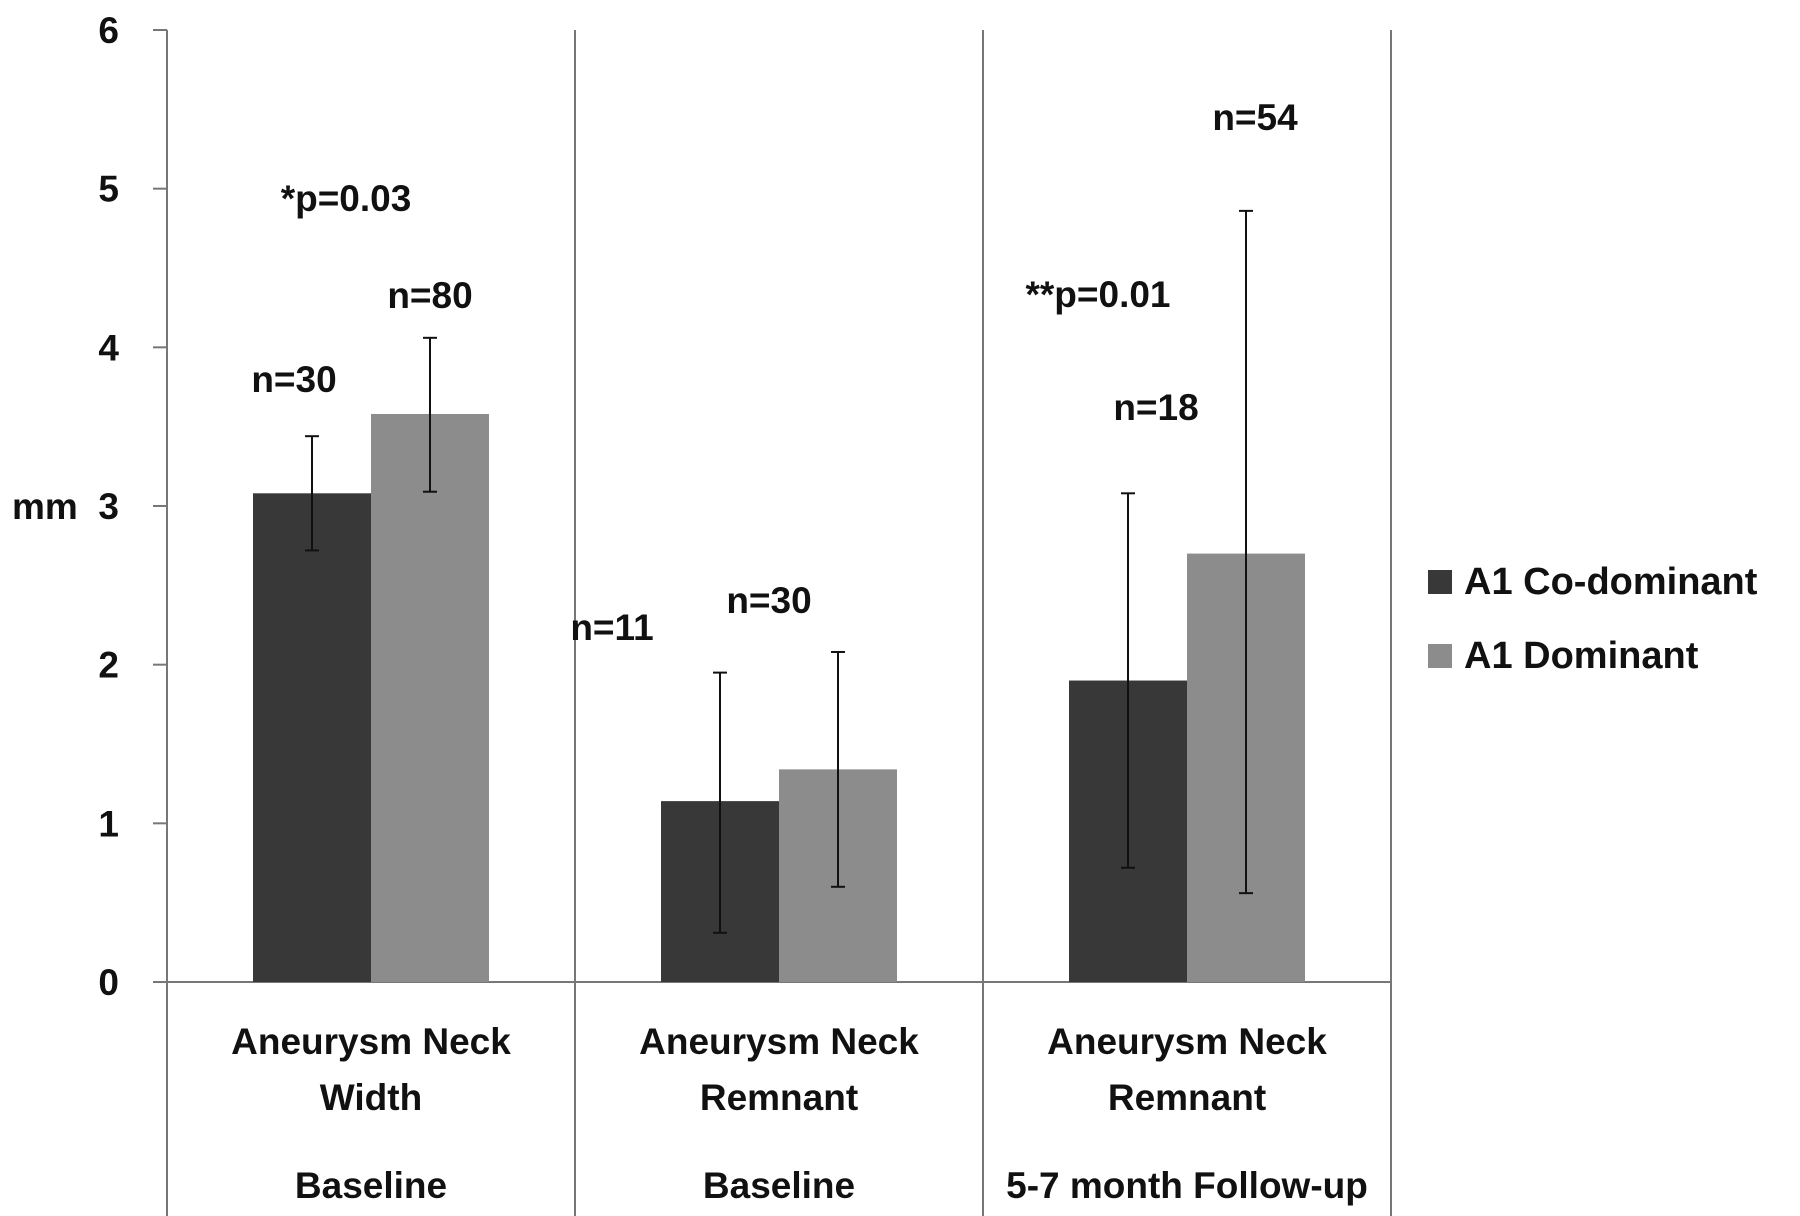 This screenshot has width=1800, height=1216. Describe the element at coordinates (371, 1097) in the screenshot. I see `category-label-line2: Width` at that location.